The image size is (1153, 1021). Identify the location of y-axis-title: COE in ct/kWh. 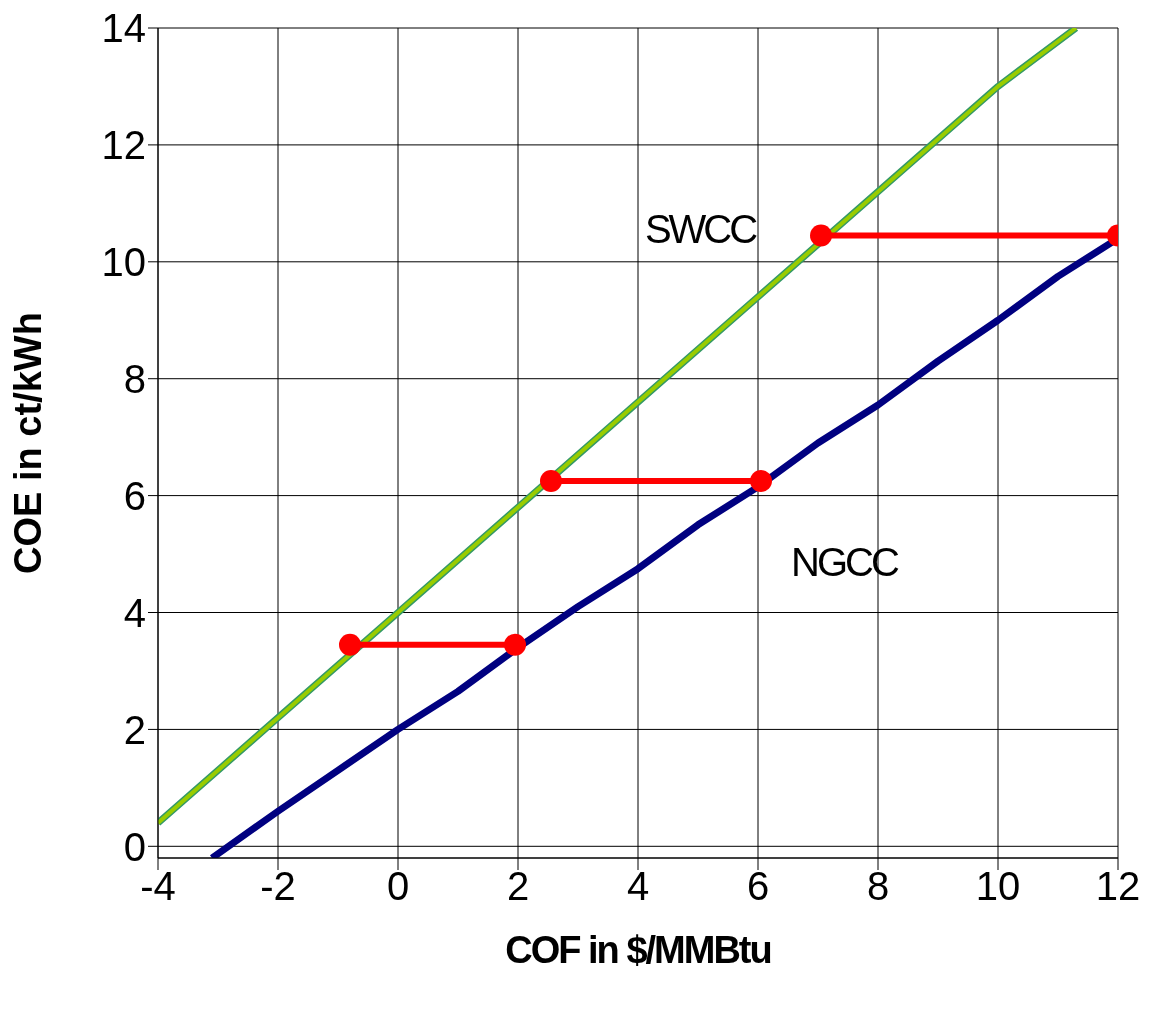
(28, 443).